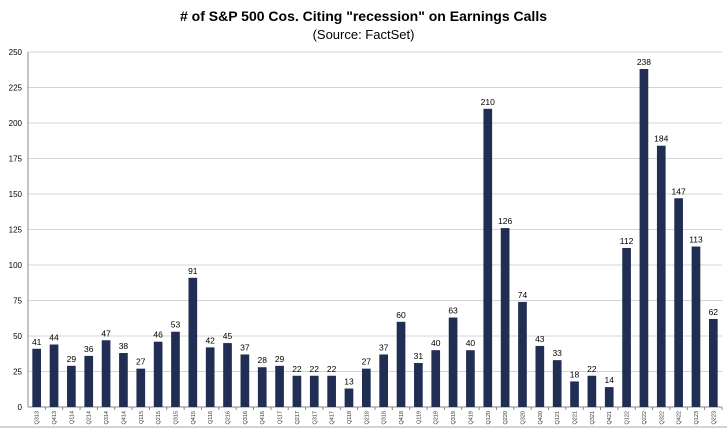  What do you see at coordinates (349, 382) in the screenshot?
I see `data-label: 13` at bounding box center [349, 382].